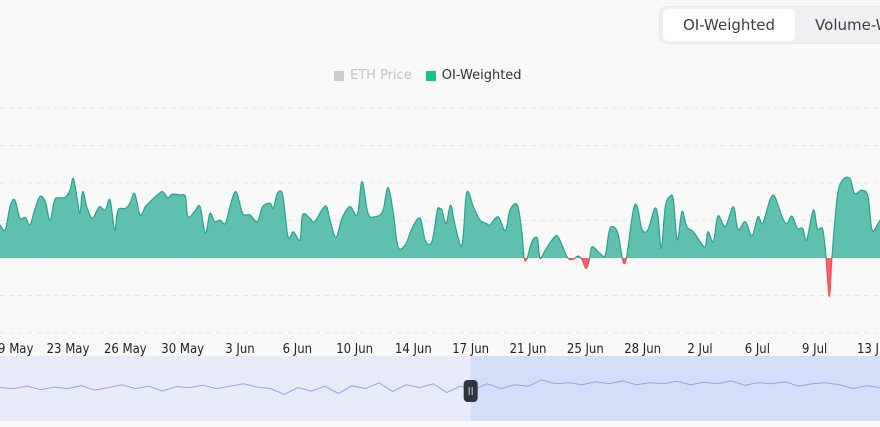  What do you see at coordinates (297, 349) in the screenshot?
I see `x-tick-label: 6 Jun` at bounding box center [297, 349].